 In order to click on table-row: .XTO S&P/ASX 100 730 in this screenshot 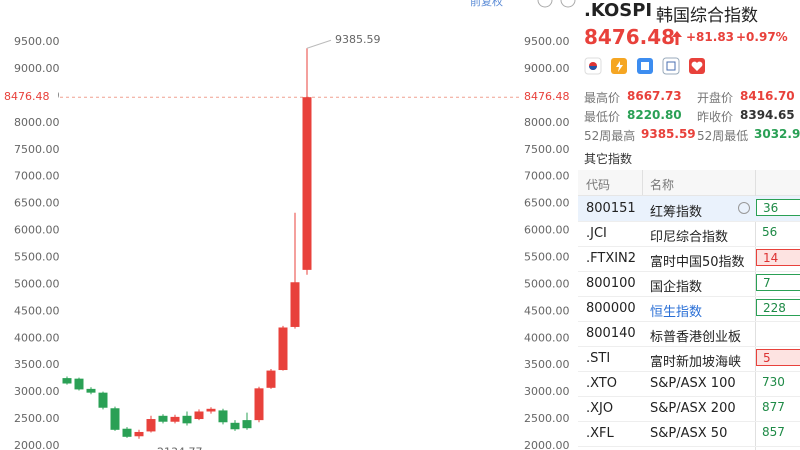, I will do `click(689, 384)`.